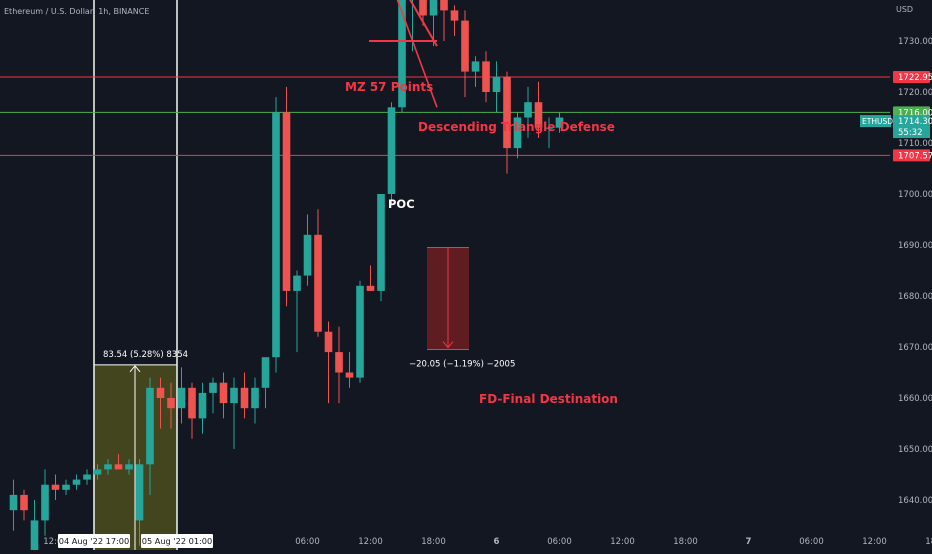 Image resolution: width=932 pixels, height=554 pixels. Describe the element at coordinates (497, 542) in the screenshot. I see `x-tick-label: 6` at that location.